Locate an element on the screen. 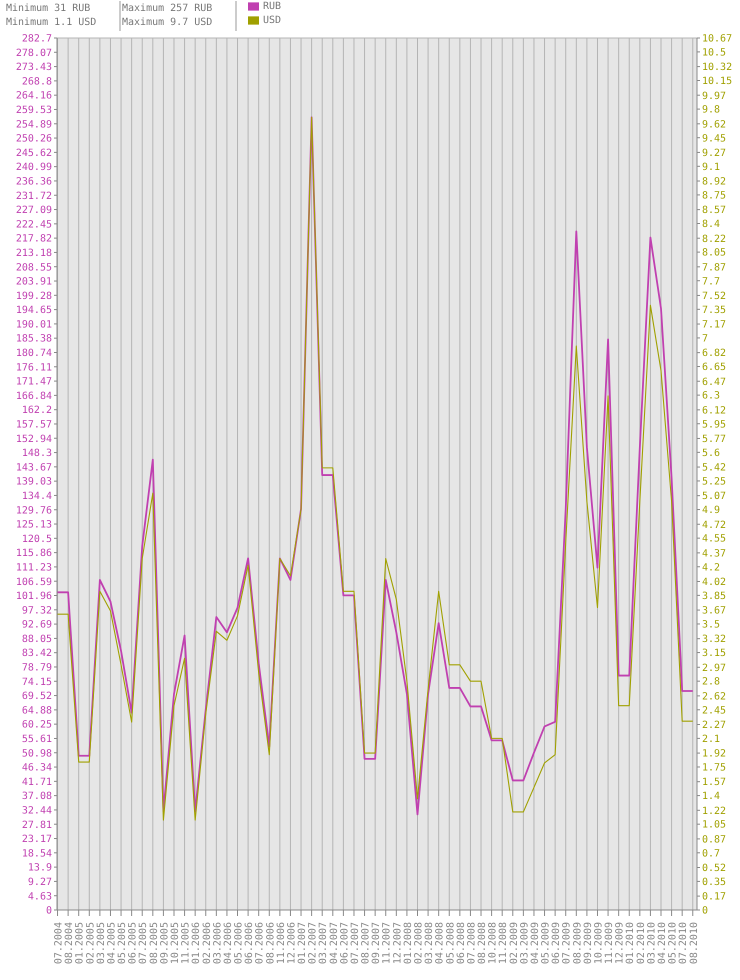 The width and height of the screenshot is (740, 980). x-tick-label: 04.2007 is located at coordinates (334, 943).